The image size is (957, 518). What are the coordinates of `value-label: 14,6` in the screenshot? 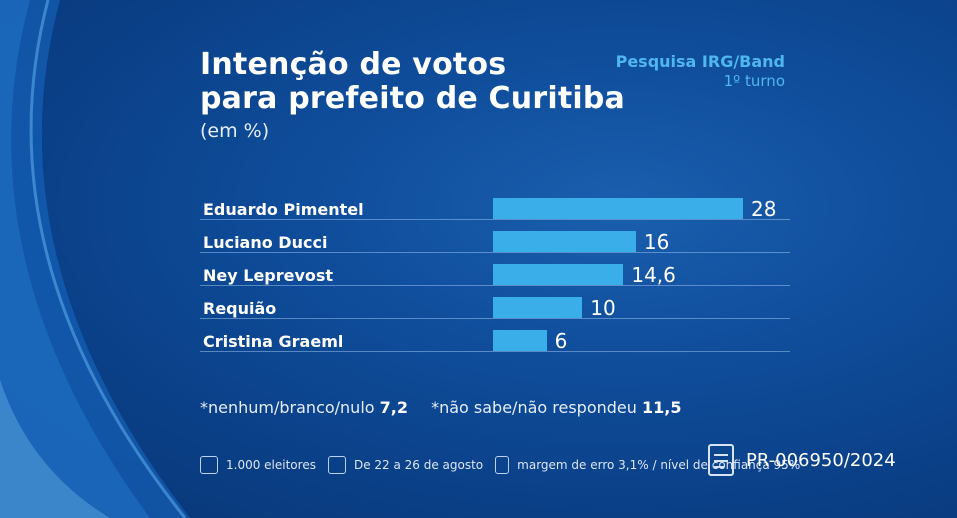 It's located at (653, 275).